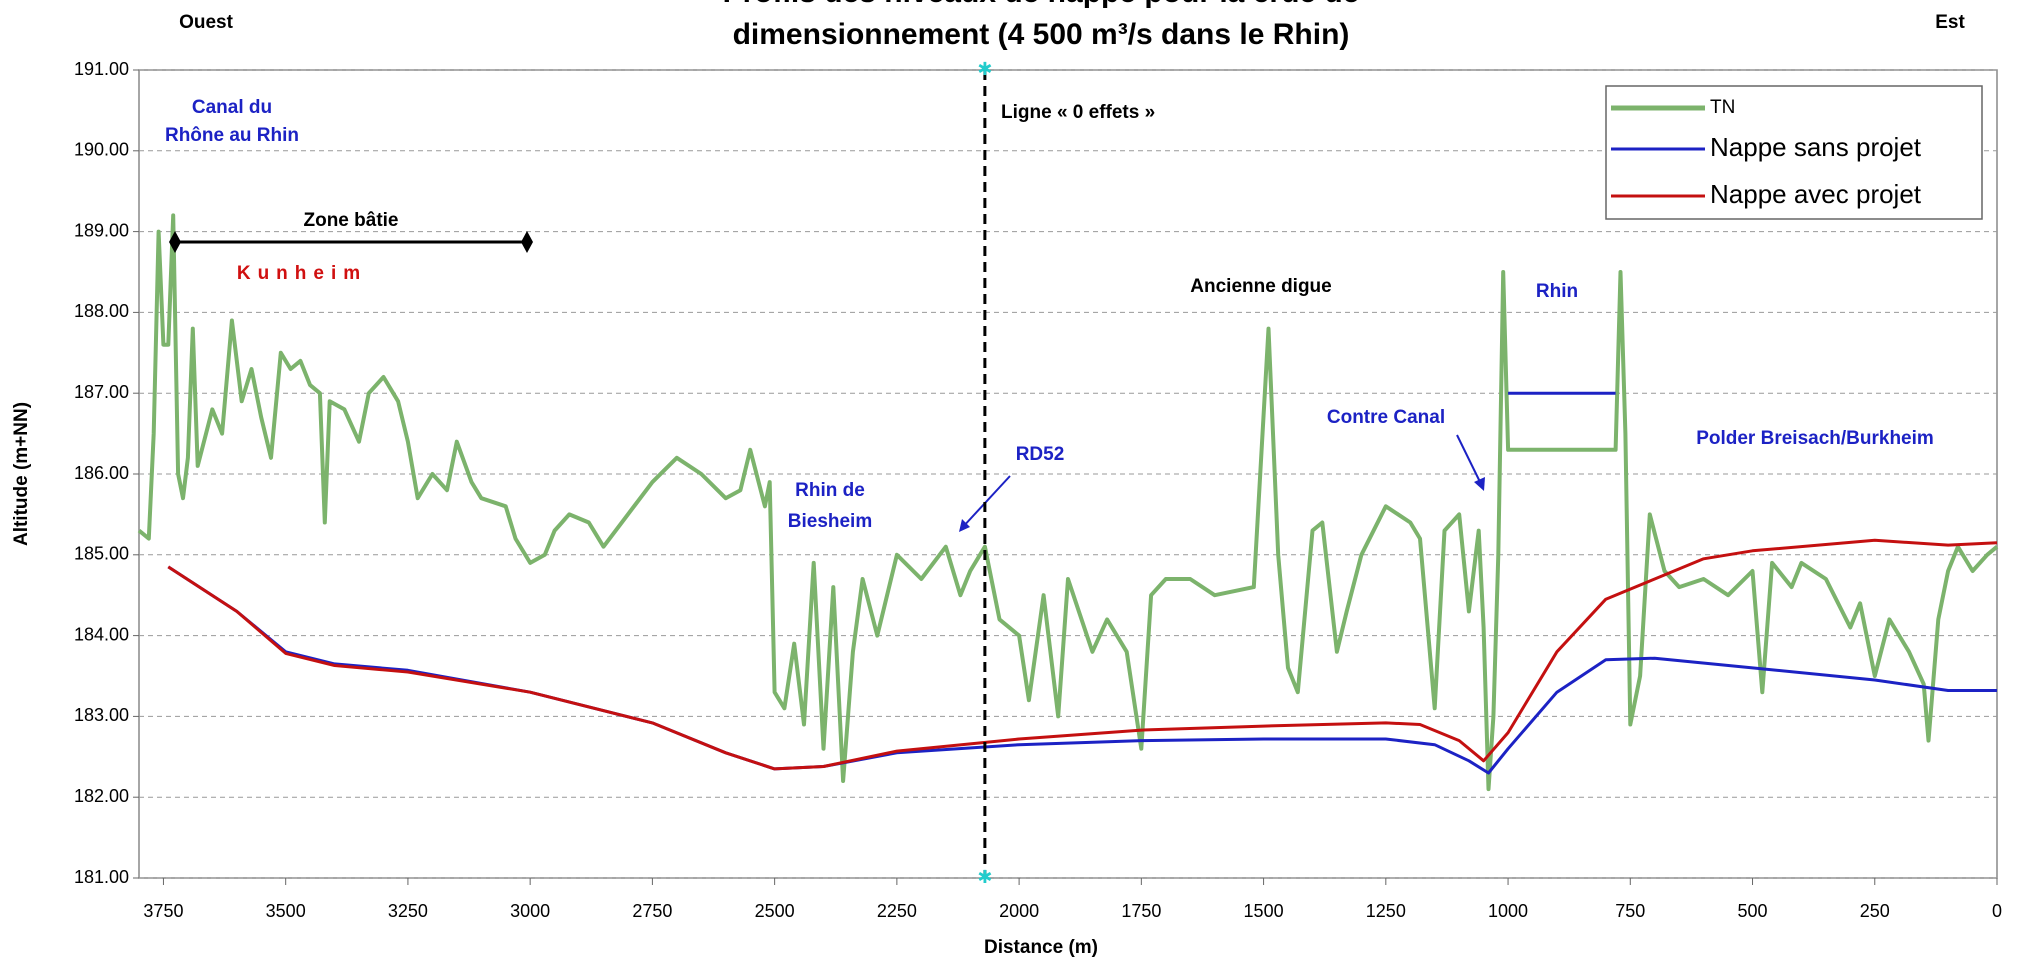 Image resolution: width=2018 pixels, height=961 pixels. What do you see at coordinates (1264, 911) in the screenshot?
I see `x-tick-label: 1500` at bounding box center [1264, 911].